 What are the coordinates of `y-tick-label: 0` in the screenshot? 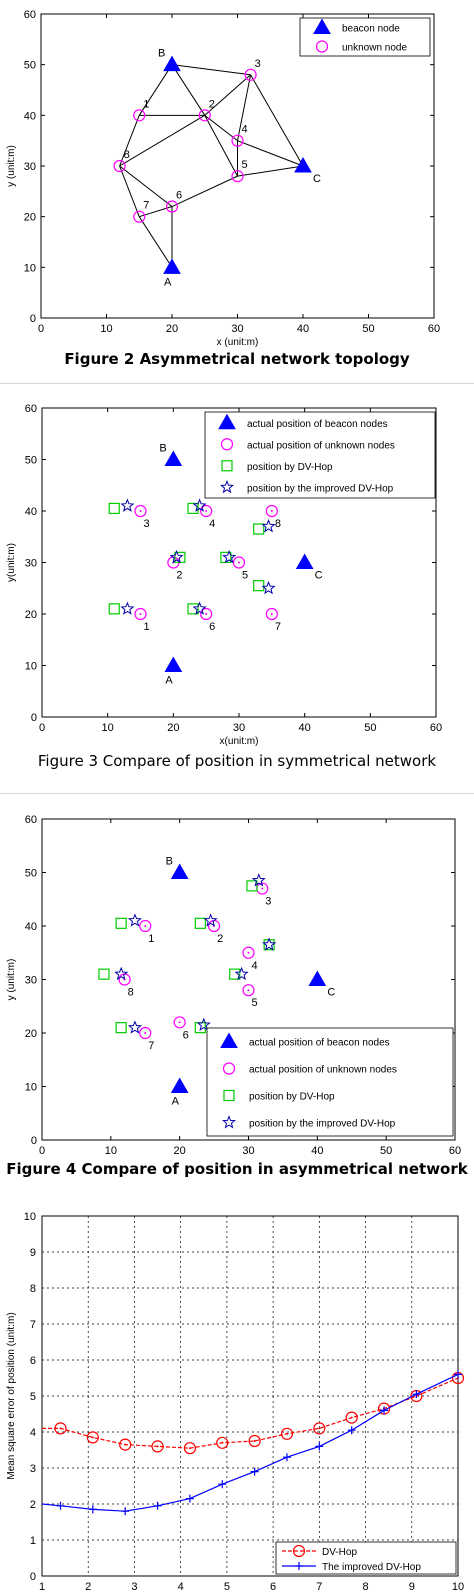 It's located at (33, 1577).